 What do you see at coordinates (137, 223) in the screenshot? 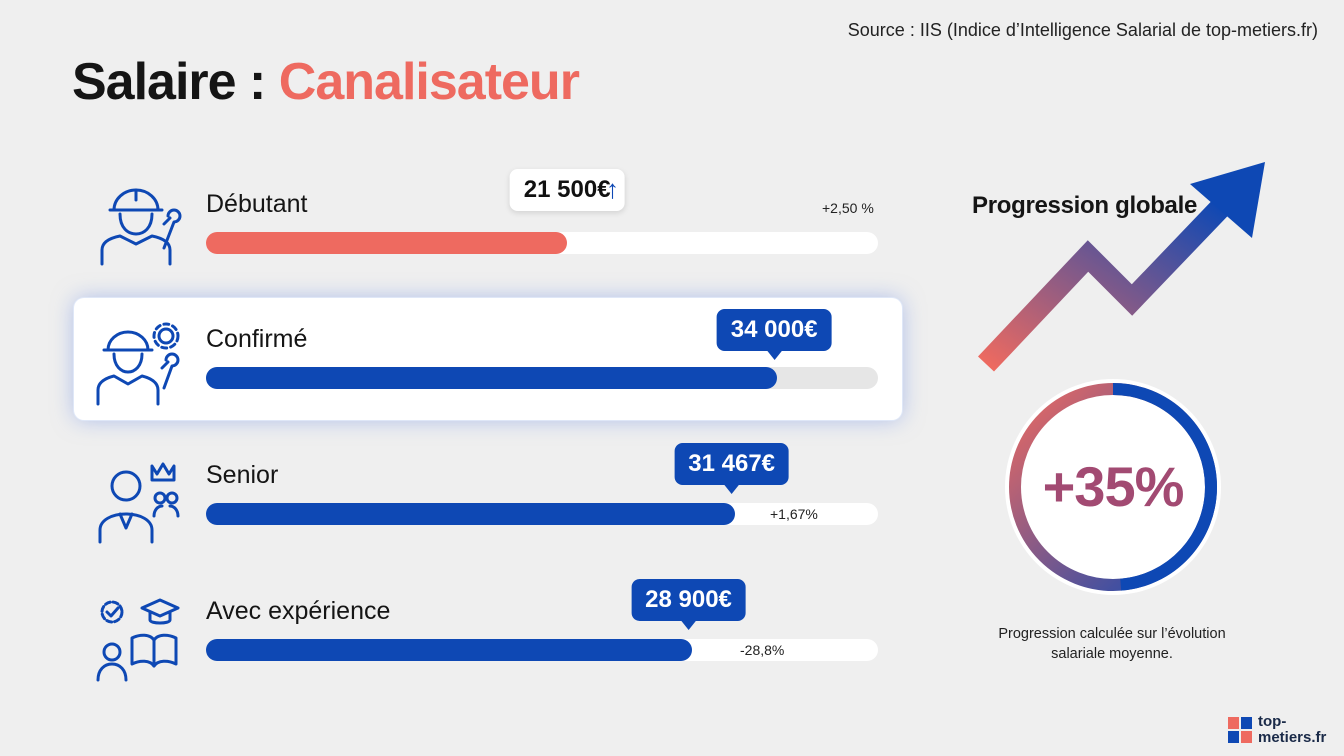
I see `worker-wrench-icon` at bounding box center [137, 223].